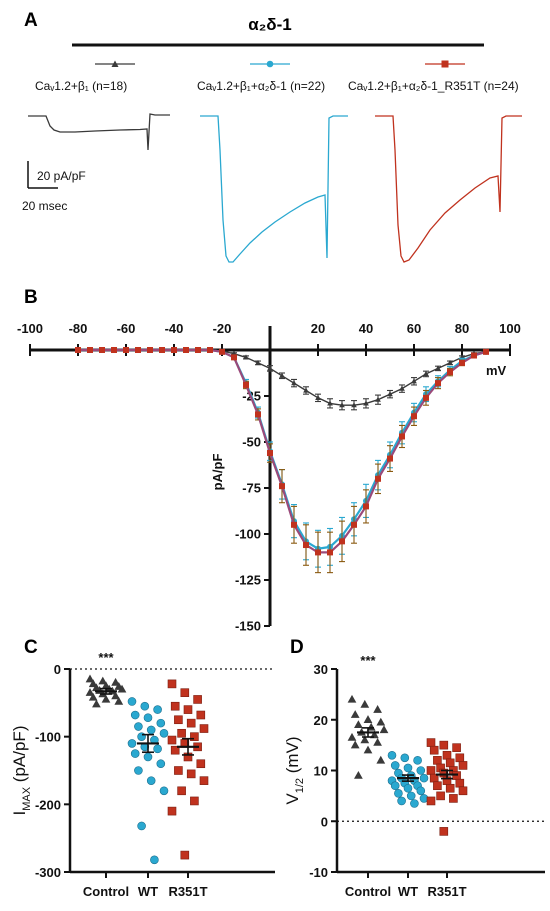  I want to click on x-tick-label: 40, so click(366, 328).